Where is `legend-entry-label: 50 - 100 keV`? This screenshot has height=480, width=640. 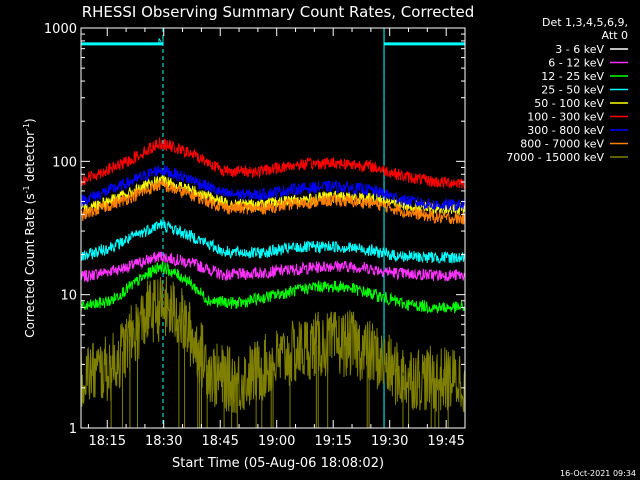 legend-entry-label: 50 - 100 keV is located at coordinates (569, 103).